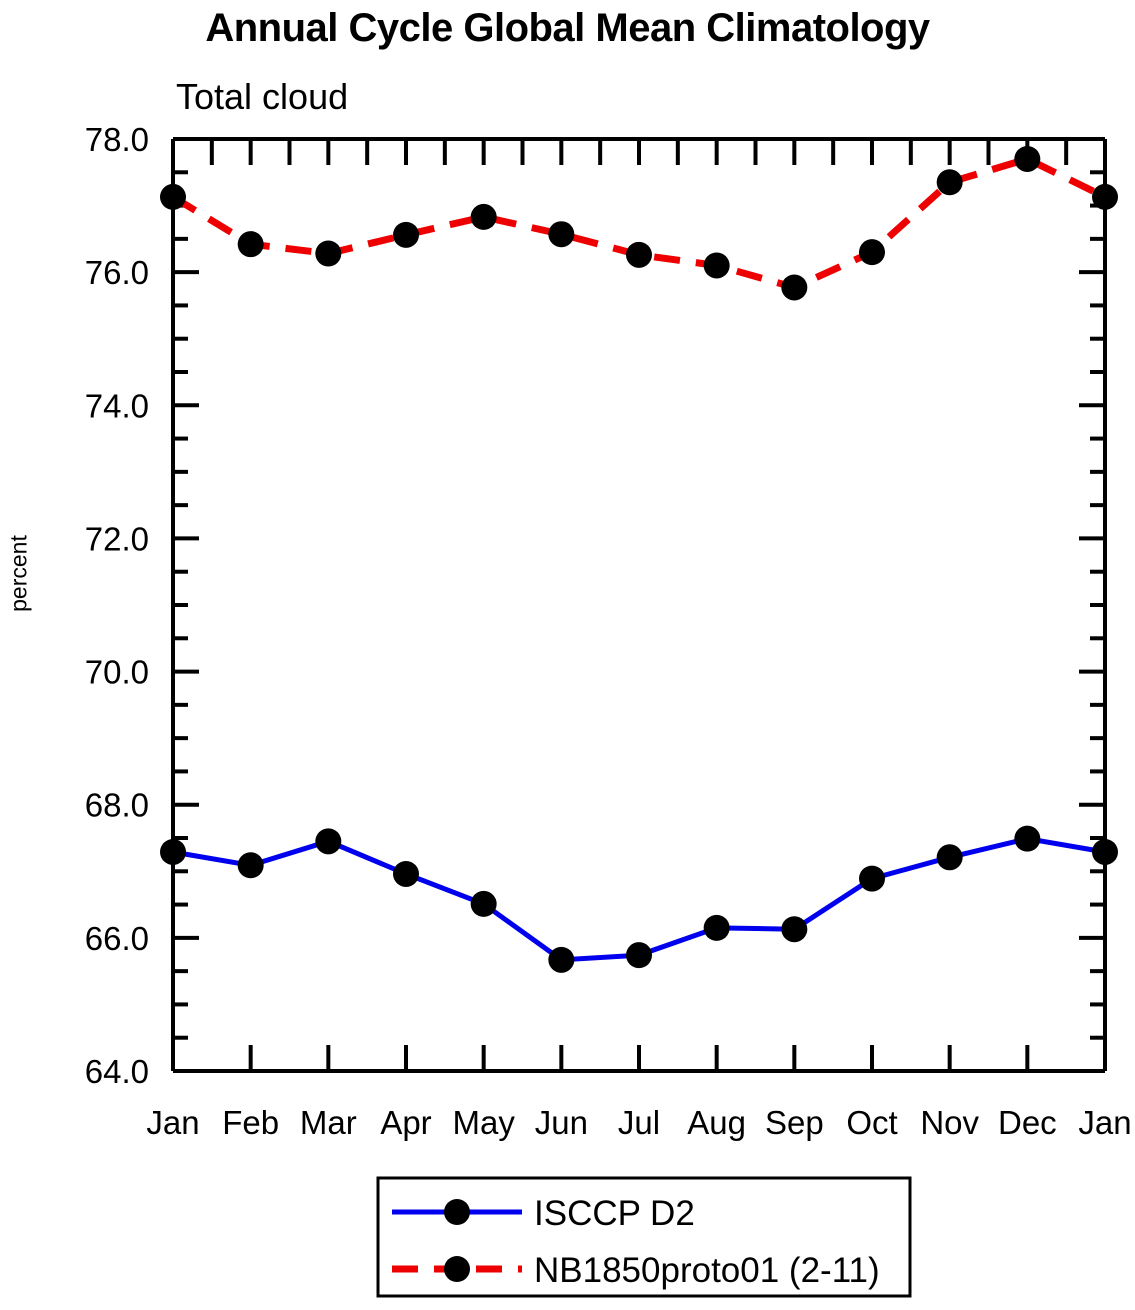 Image resolution: width=1135 pixels, height=1310 pixels. Describe the element at coordinates (639, 1122) in the screenshot. I see `x-tick-label: Jul` at that location.